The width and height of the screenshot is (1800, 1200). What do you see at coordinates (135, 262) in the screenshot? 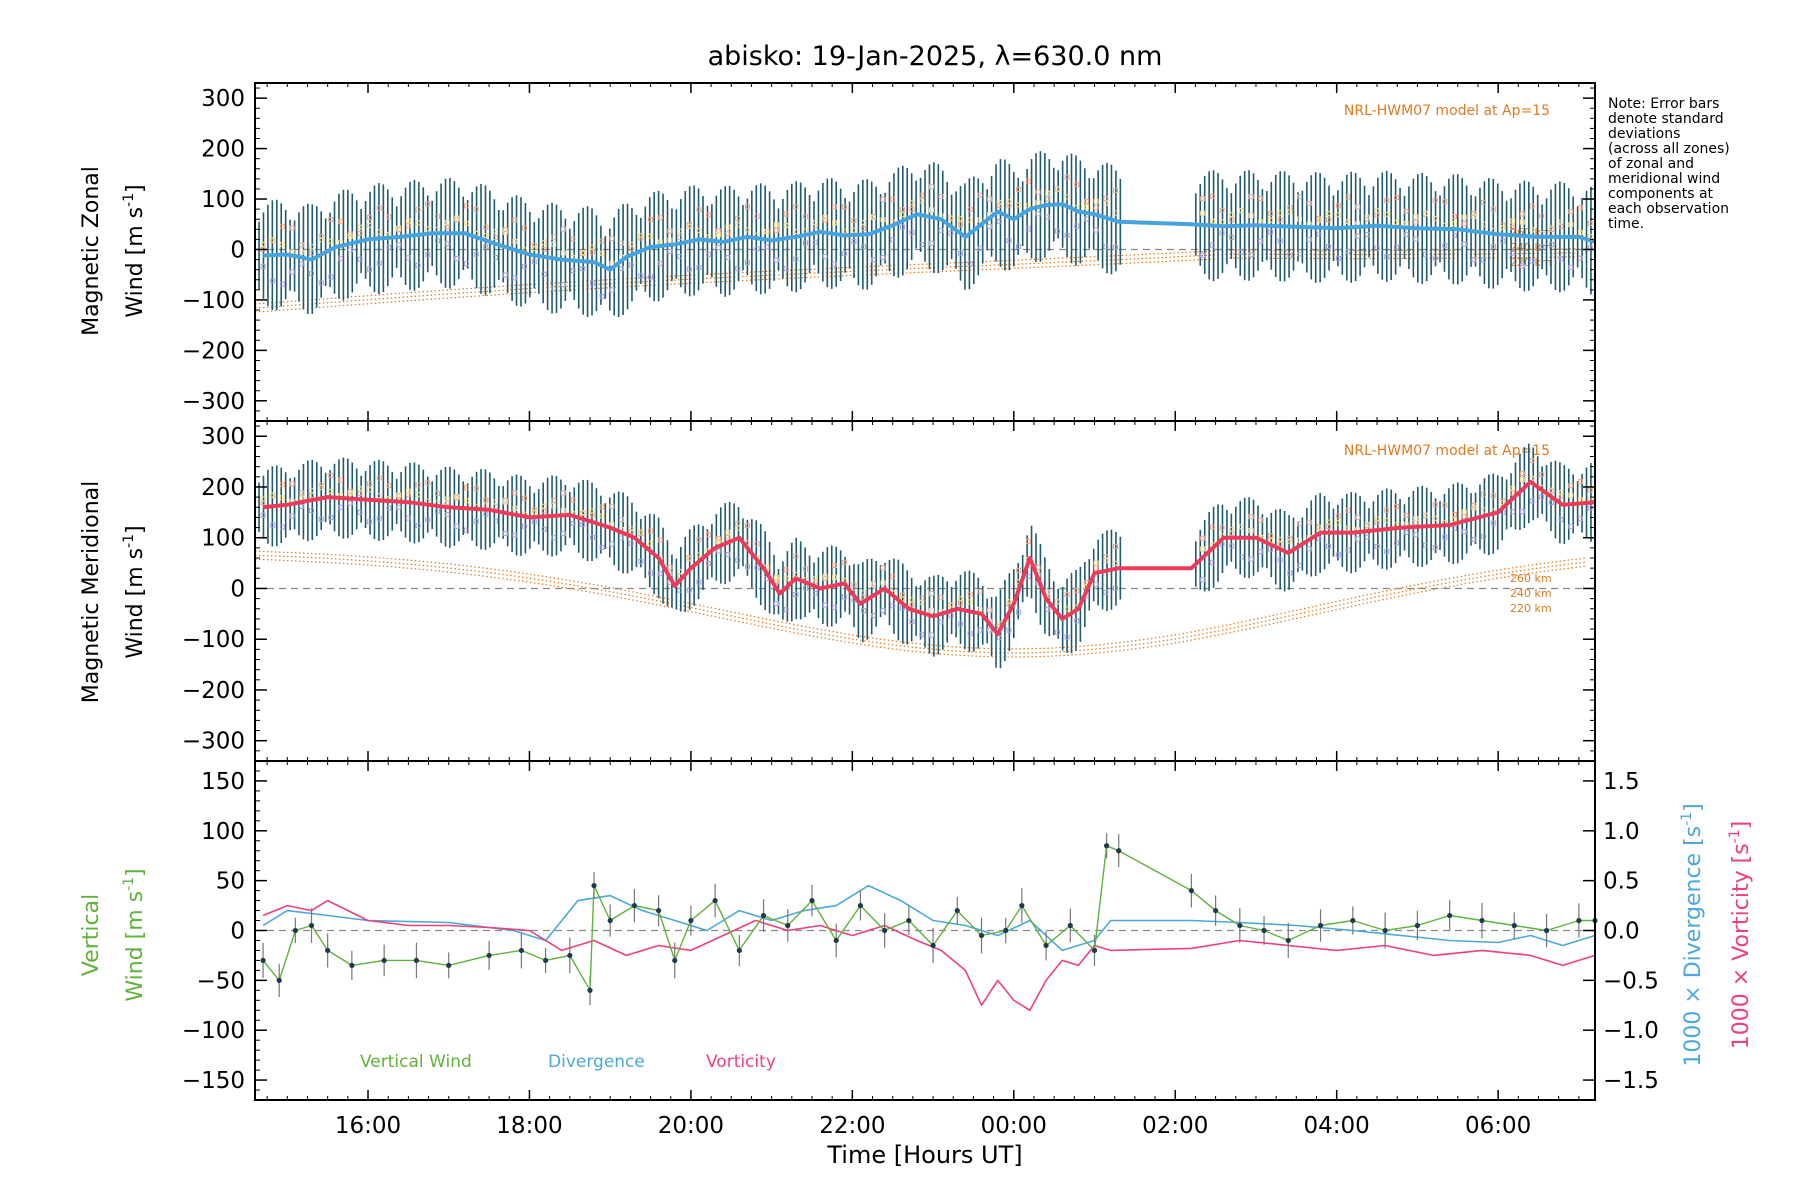
I see `zonal-ylabel-main: Wind [m s` at bounding box center [135, 262].